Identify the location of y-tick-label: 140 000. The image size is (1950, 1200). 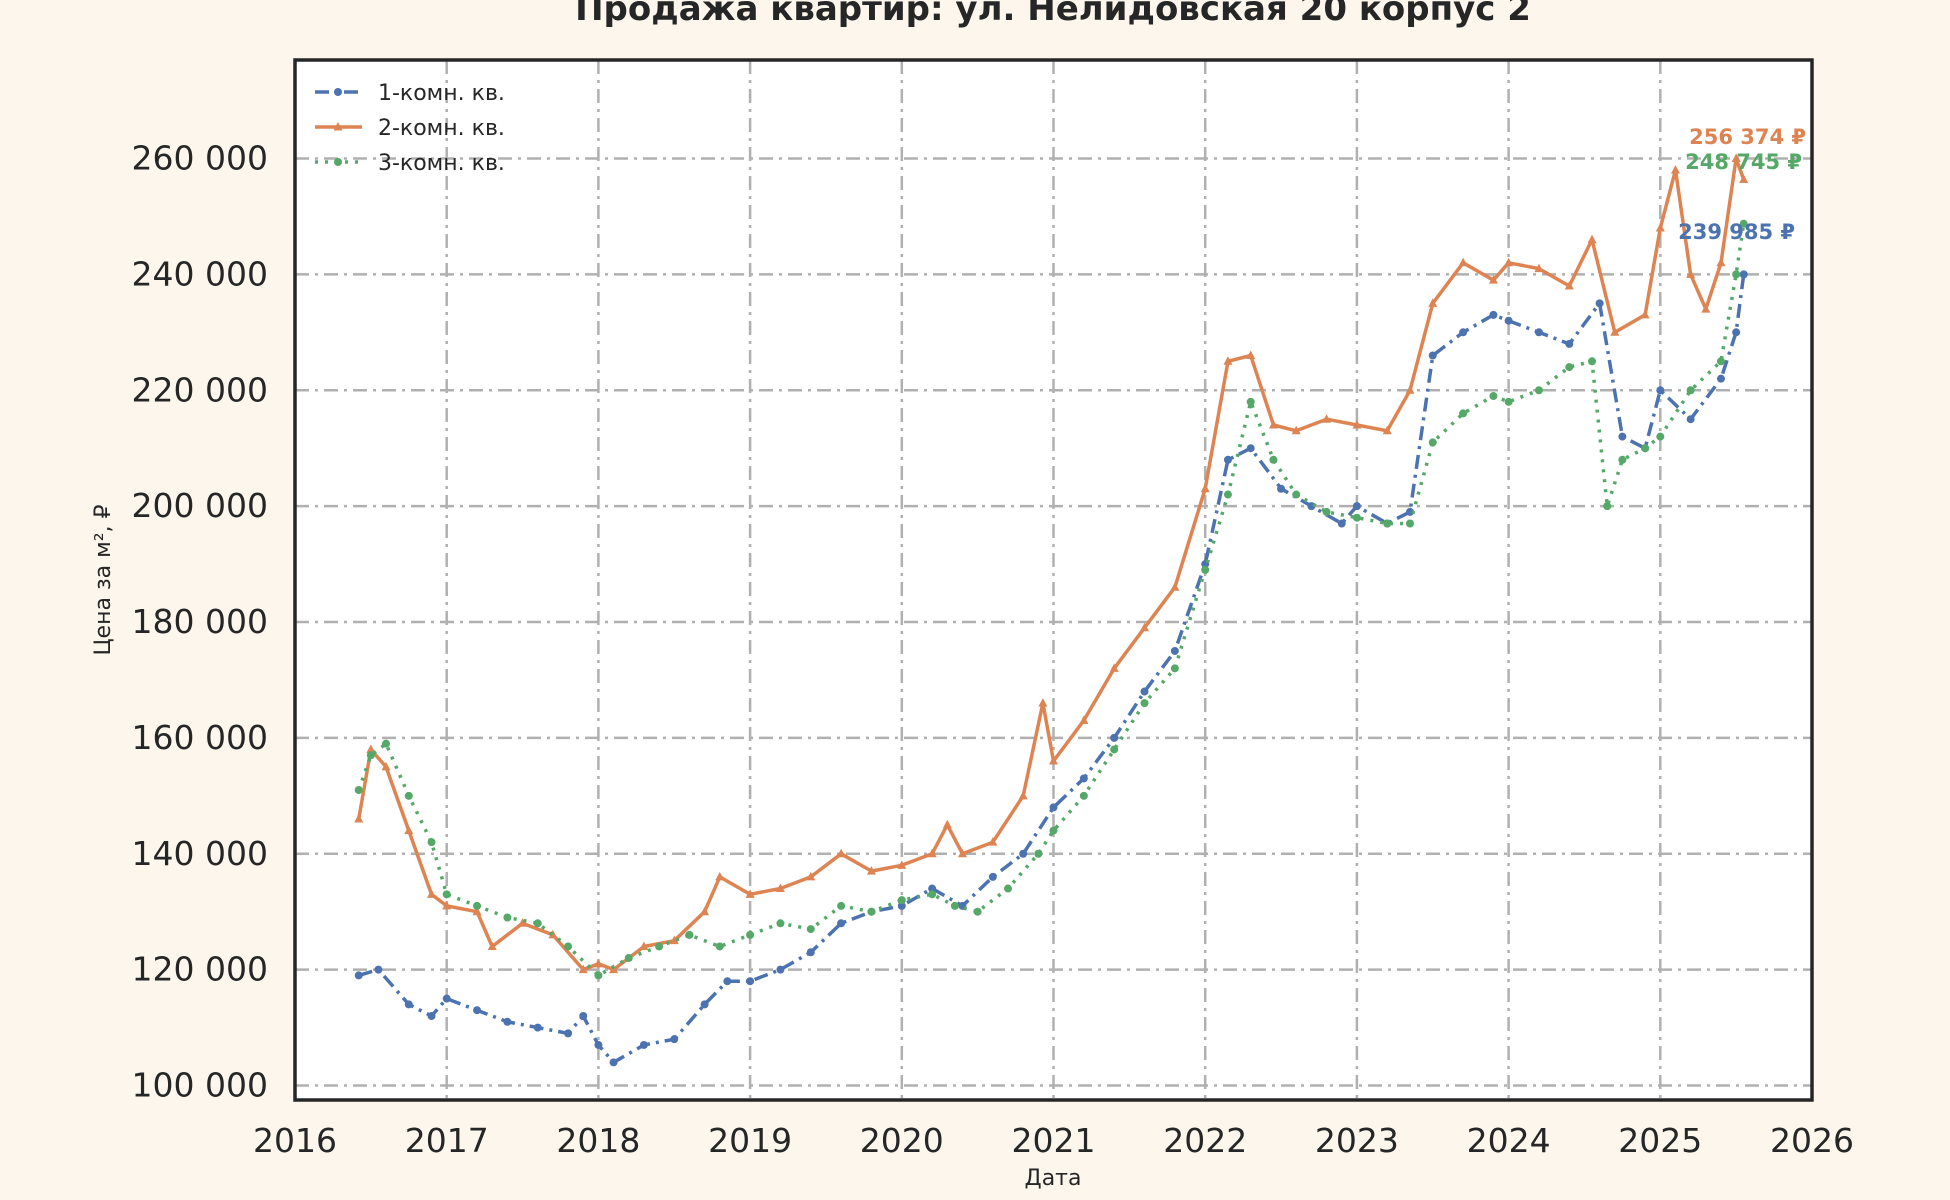
(200, 853).